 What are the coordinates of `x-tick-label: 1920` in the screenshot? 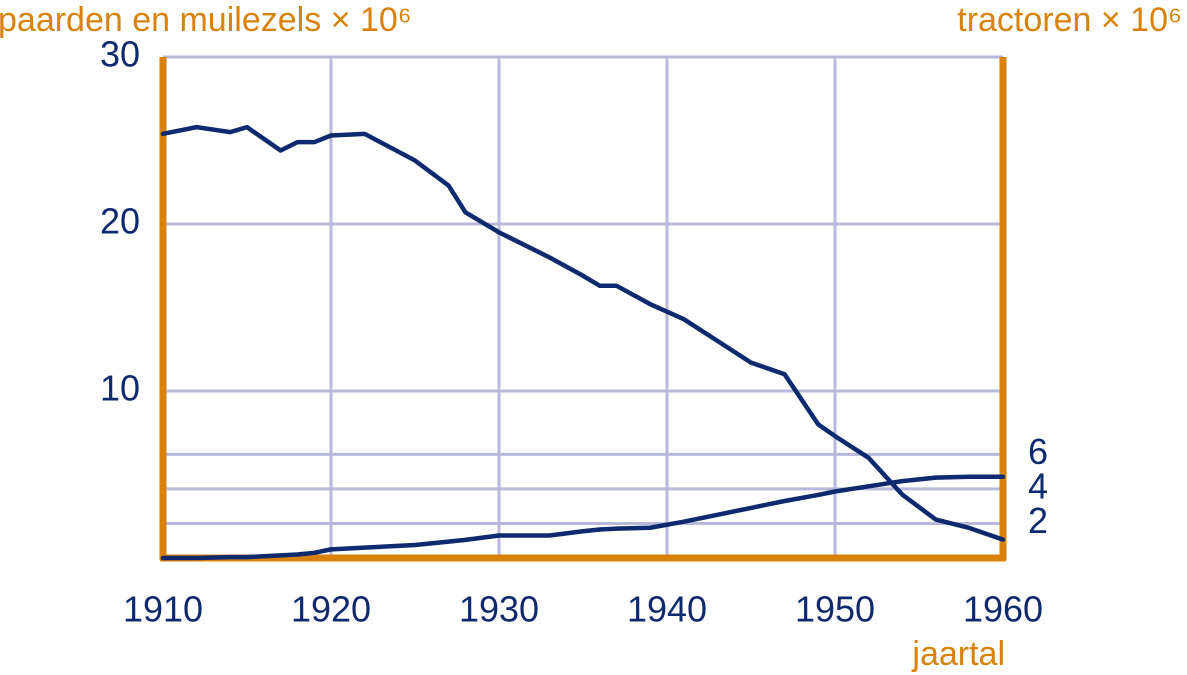 It's located at (331, 609).